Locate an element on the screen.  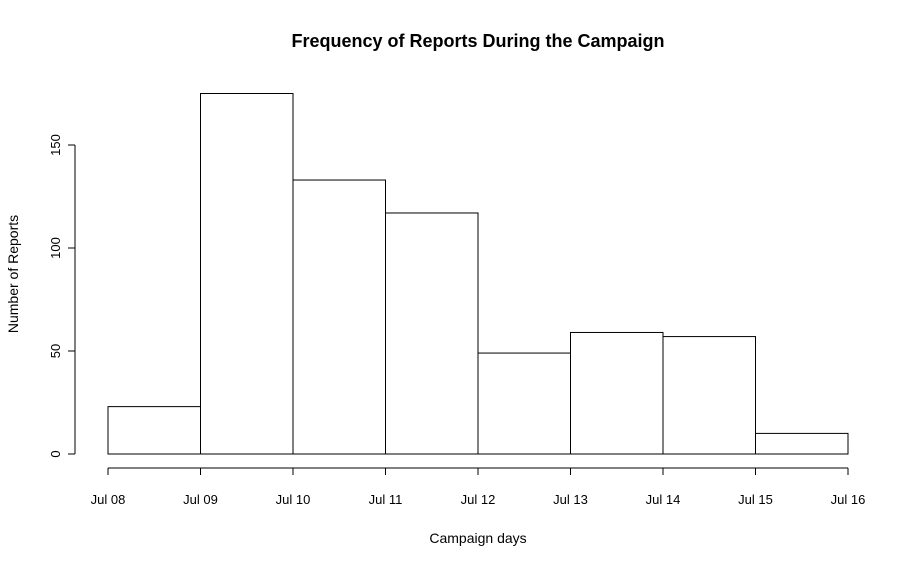
x-tick-label: Jul 09 is located at coordinates (200, 499).